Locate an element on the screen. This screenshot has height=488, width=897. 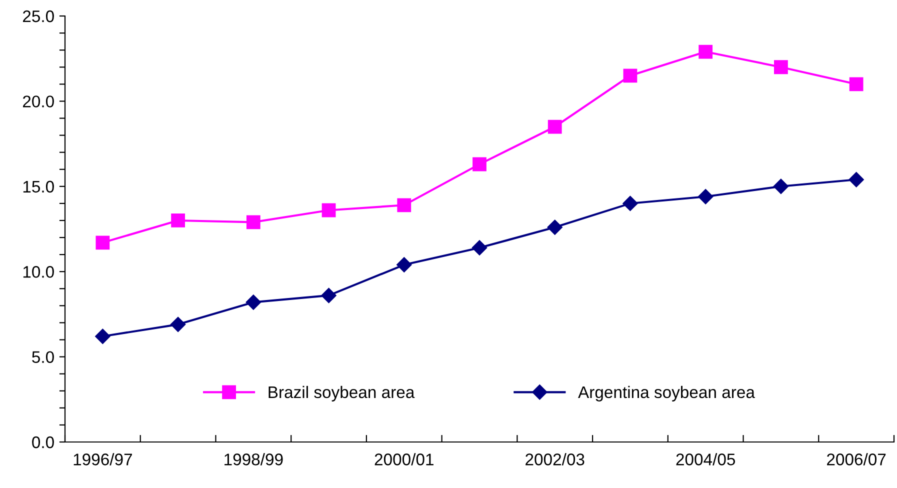
legend-label: Brazil soybean area is located at coordinates (341, 394).